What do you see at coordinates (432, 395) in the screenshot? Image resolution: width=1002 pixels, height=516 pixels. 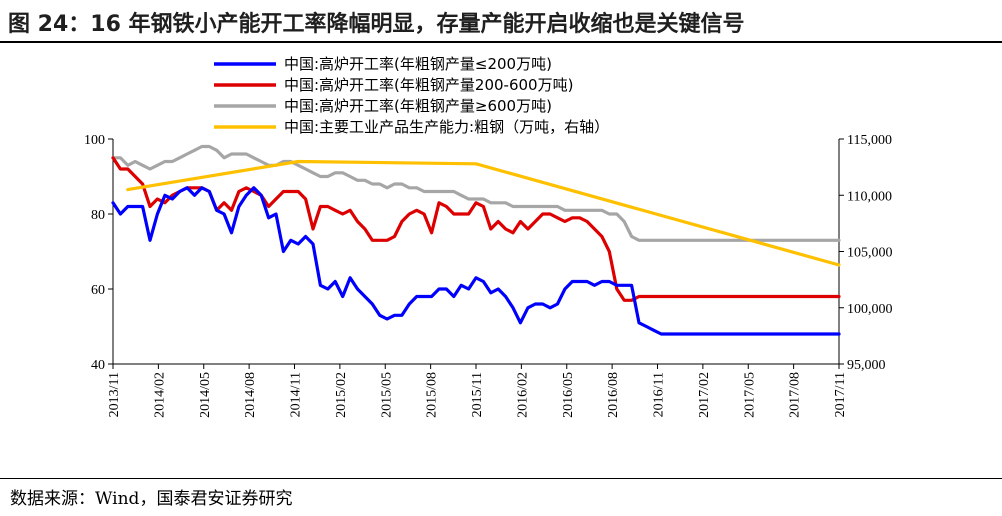 I see `x-axis-tick-label: 2015/08` at bounding box center [432, 395].